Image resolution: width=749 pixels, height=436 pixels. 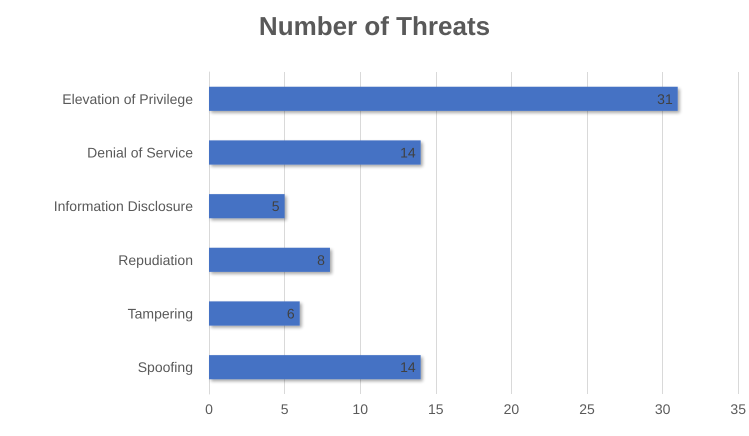 I want to click on y-tick-label: Elevation of Privilege, so click(x=128, y=98).